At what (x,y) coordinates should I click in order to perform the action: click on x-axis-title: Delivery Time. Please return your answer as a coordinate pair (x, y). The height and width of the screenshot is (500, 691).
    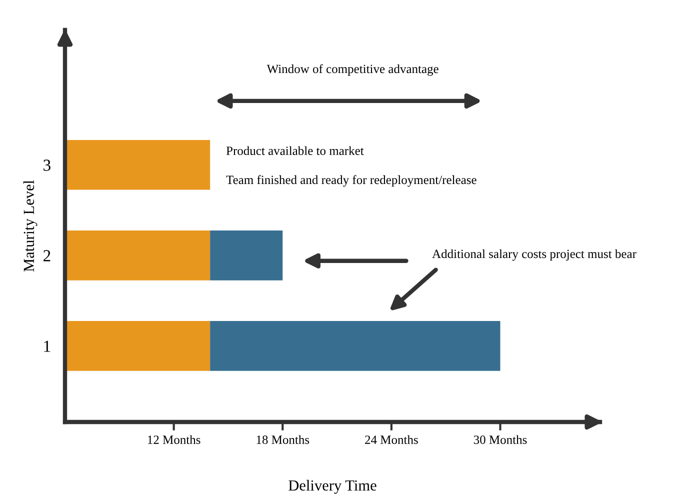
    Looking at the image, I should click on (332, 487).